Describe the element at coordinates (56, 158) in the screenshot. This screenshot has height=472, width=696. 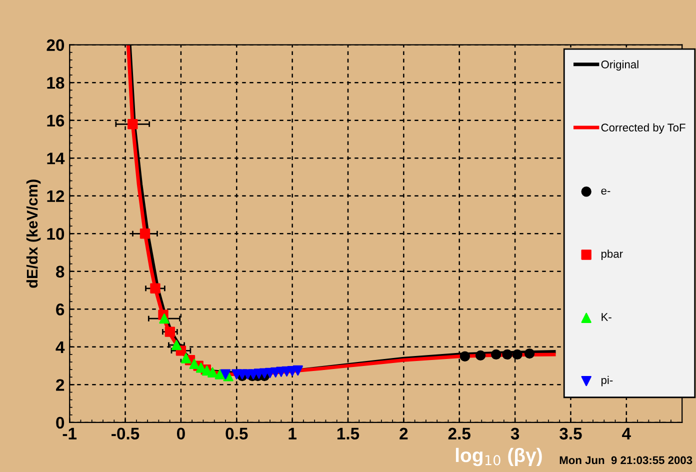
I see `y-tick-label: 14` at that location.